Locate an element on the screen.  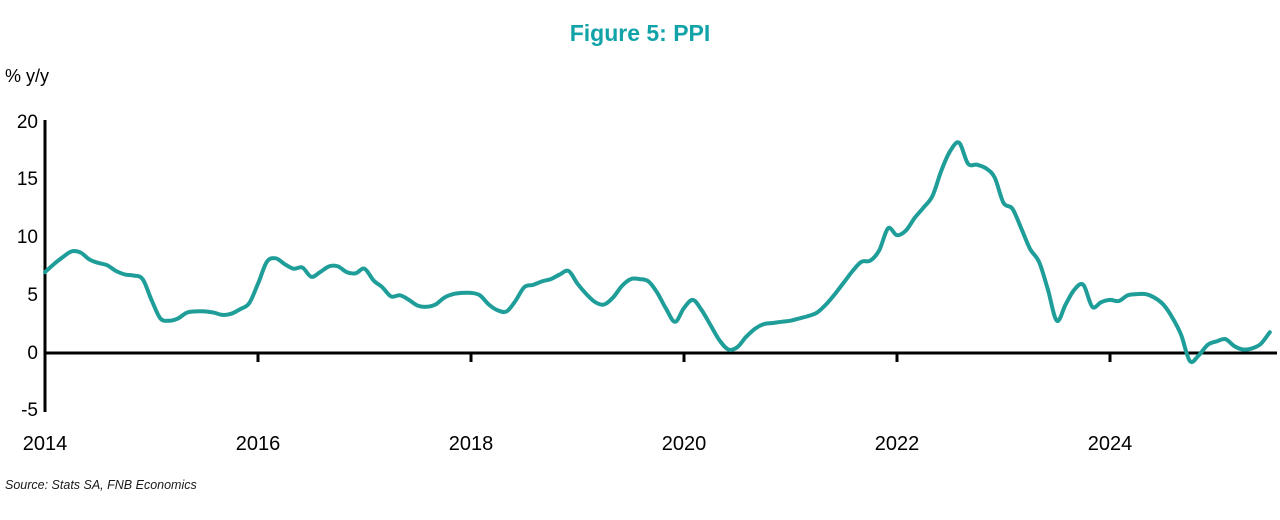
y-tick-label: 10 is located at coordinates (27, 237).